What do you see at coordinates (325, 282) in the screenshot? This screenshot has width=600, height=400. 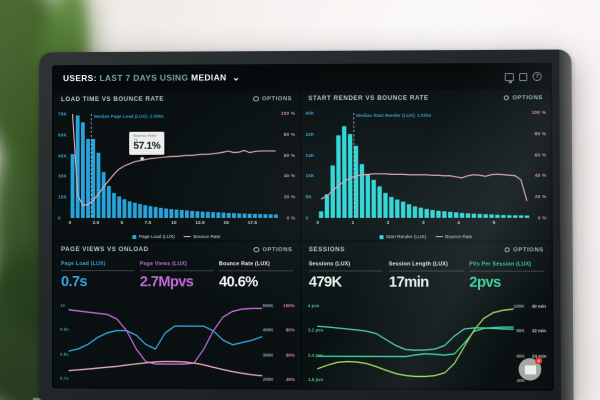 I see `metric-value: 479K` at bounding box center [325, 282].